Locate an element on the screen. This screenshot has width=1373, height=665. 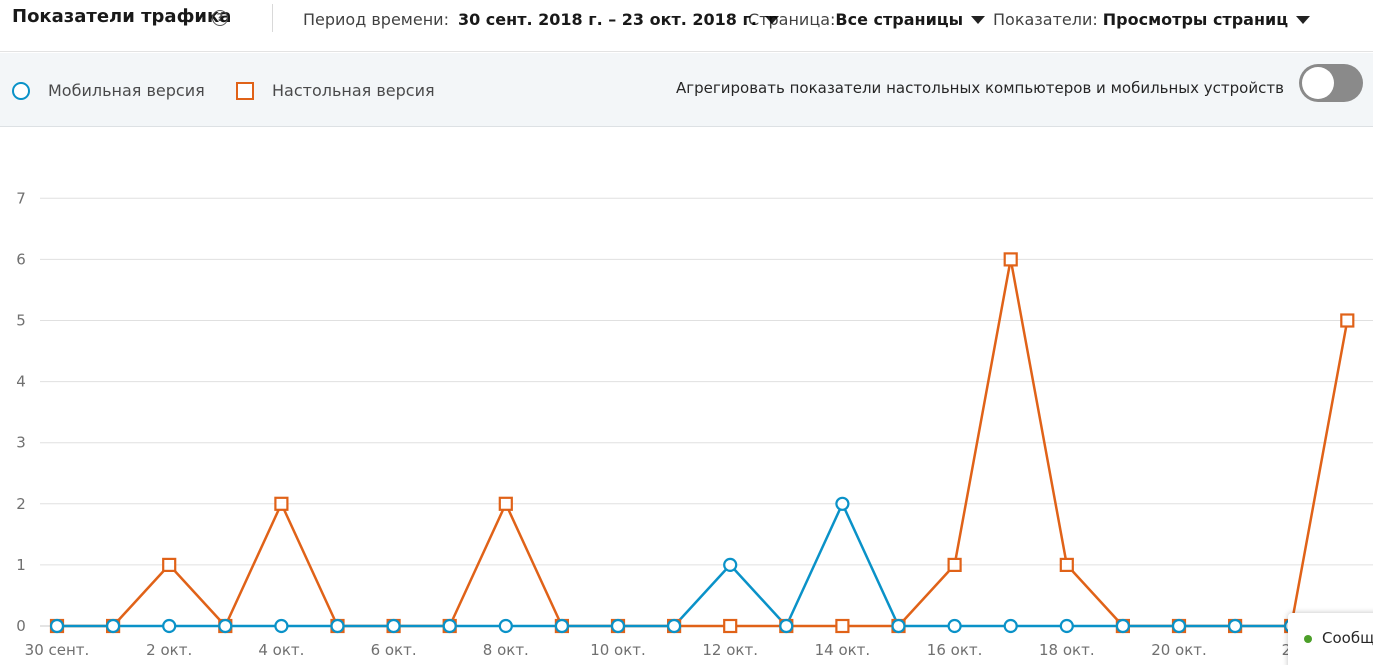
x-tick-label: 10 окт. is located at coordinates (618, 650).